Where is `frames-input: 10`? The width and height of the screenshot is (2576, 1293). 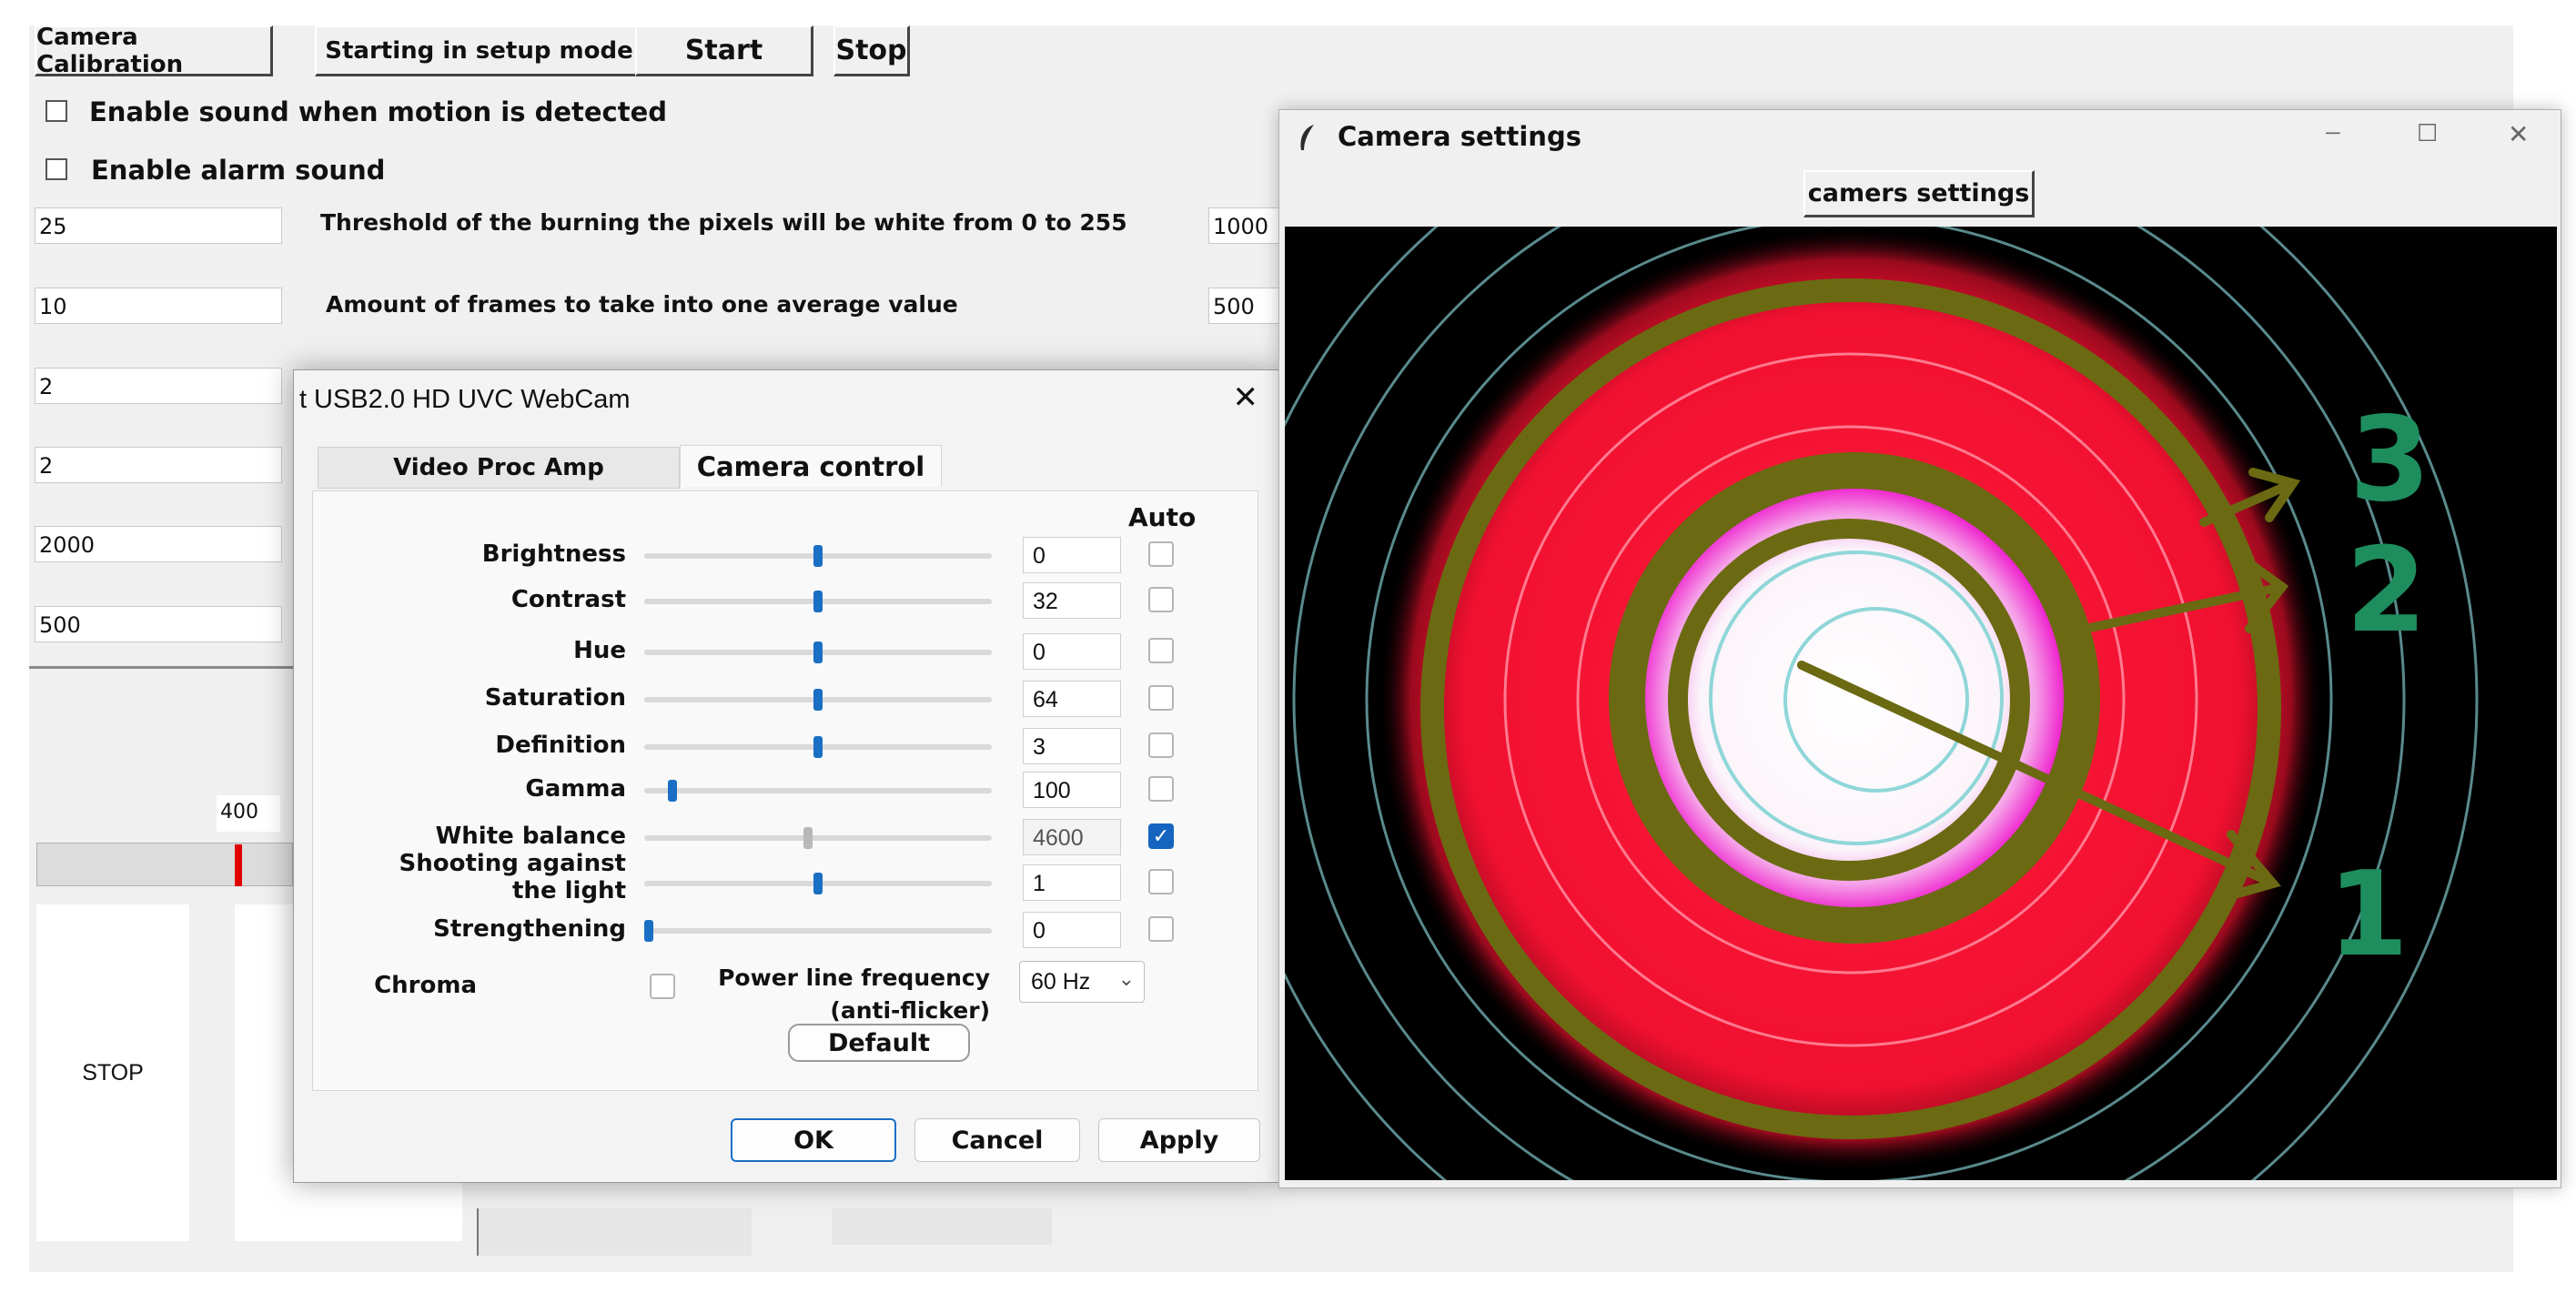 frames-input: 10 is located at coordinates (158, 306).